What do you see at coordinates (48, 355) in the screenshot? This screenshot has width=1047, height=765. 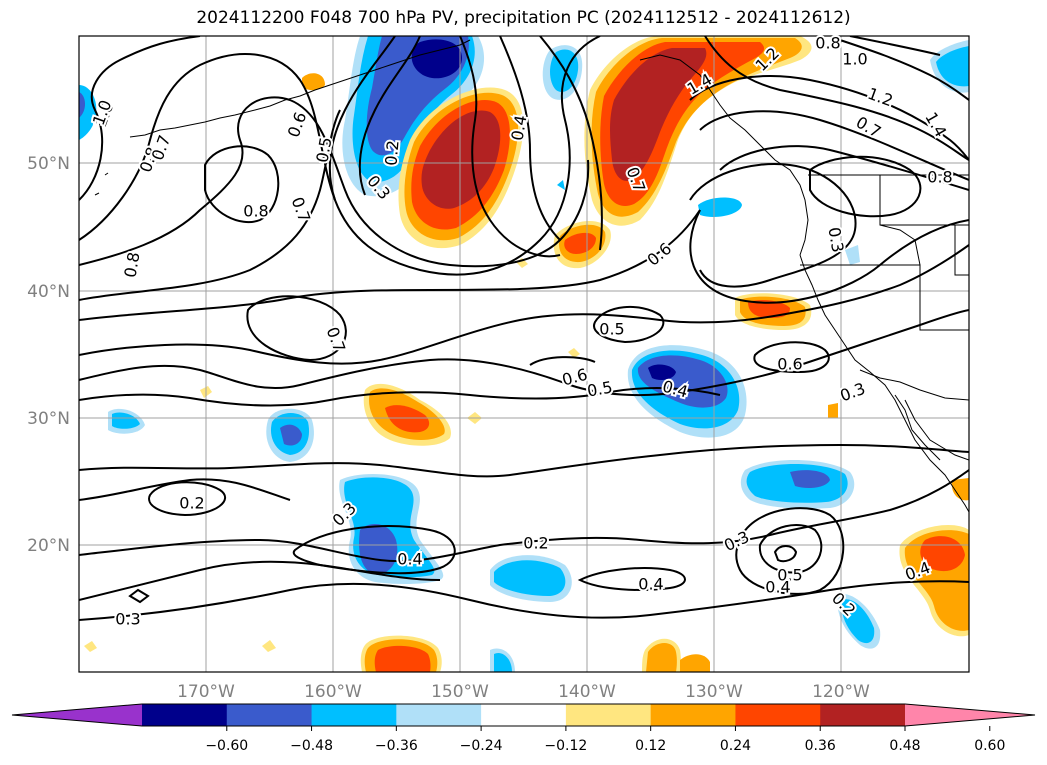 I see `latitude-labels: 50°N 40°N 30°N 20°N` at bounding box center [48, 355].